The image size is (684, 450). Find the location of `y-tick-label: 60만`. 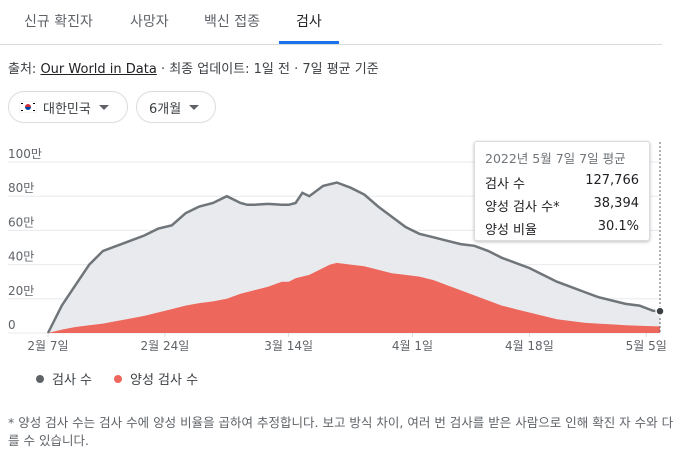

y-tick-label: 60만 is located at coordinates (21, 222).